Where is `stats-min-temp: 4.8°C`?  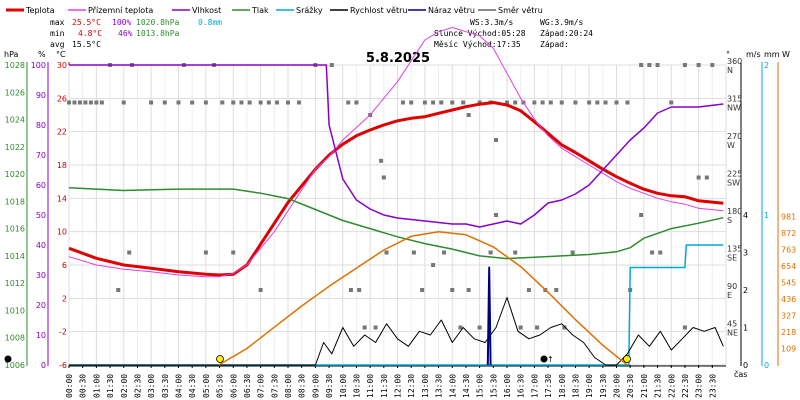
stats-min-temp: 4.8°C is located at coordinates (90, 33).